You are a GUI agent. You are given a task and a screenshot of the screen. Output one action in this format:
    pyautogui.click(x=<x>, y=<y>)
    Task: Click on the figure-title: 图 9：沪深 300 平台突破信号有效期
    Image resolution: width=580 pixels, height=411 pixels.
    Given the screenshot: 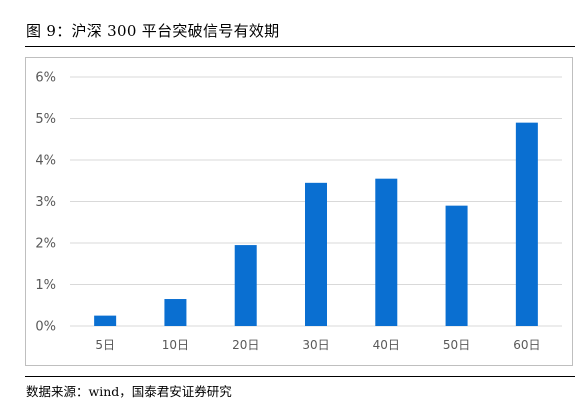 What is the action you would take?
    pyautogui.click(x=153, y=31)
    